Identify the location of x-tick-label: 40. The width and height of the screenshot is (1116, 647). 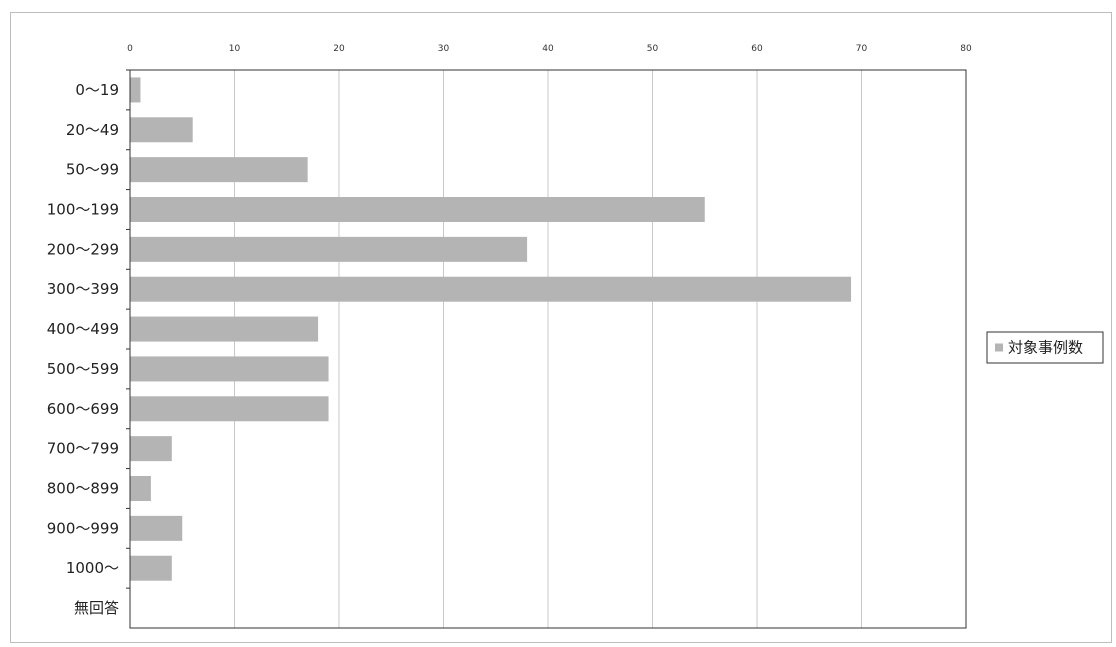
(548, 49).